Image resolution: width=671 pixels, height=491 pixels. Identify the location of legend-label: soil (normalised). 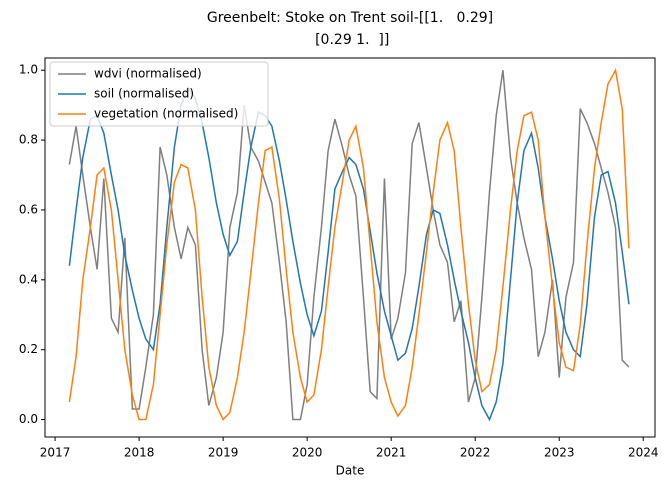
(144, 94).